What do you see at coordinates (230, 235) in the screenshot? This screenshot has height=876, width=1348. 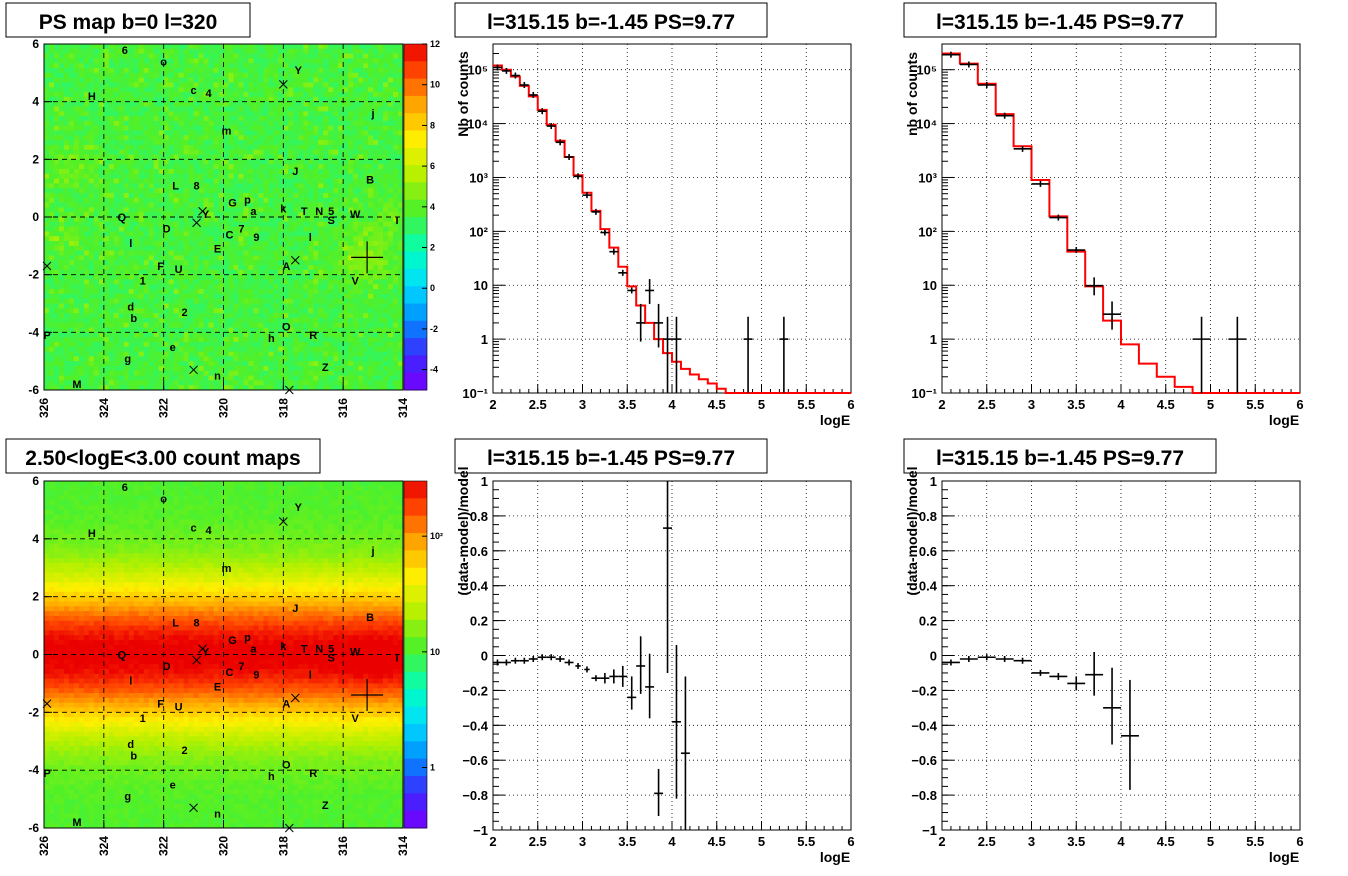 I see `source-label: C` at bounding box center [230, 235].